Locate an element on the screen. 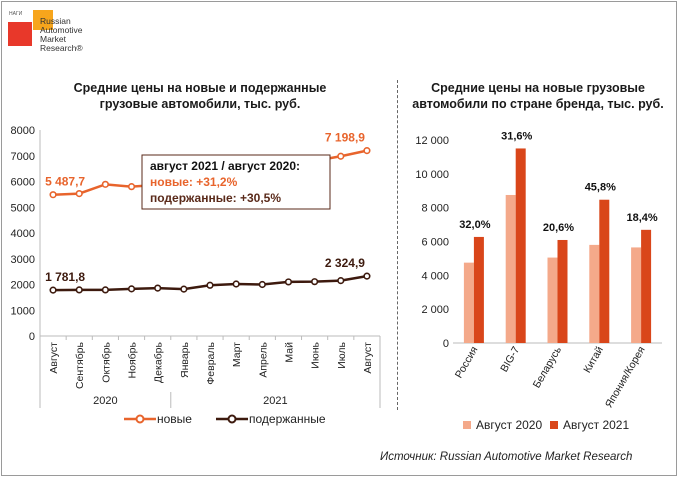 The height and width of the screenshot is (479, 680). series-data-label: 1 781,8 is located at coordinates (65, 277).